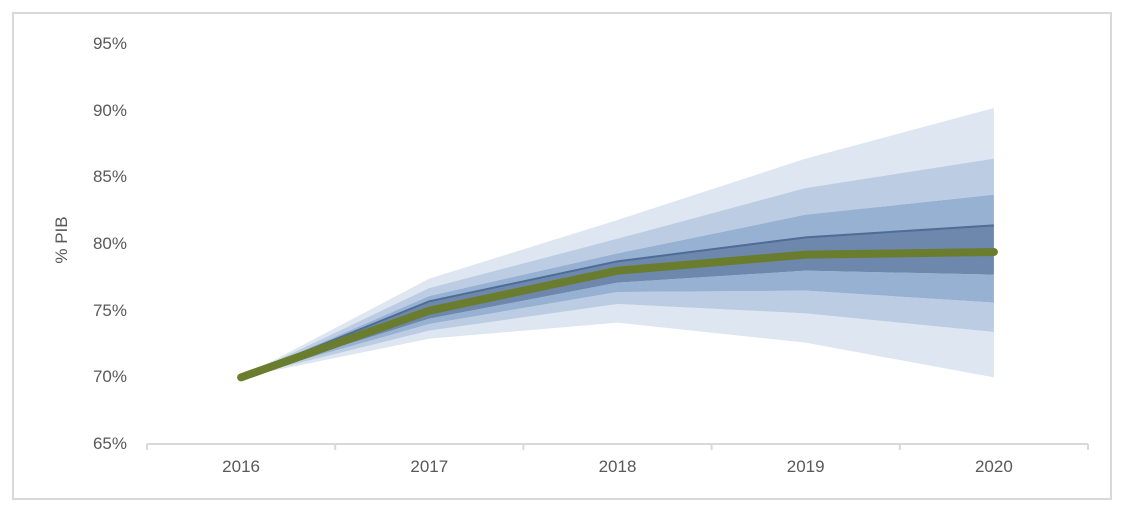  What do you see at coordinates (109, 310) in the screenshot?
I see `y-tick-label: 75%` at bounding box center [109, 310].